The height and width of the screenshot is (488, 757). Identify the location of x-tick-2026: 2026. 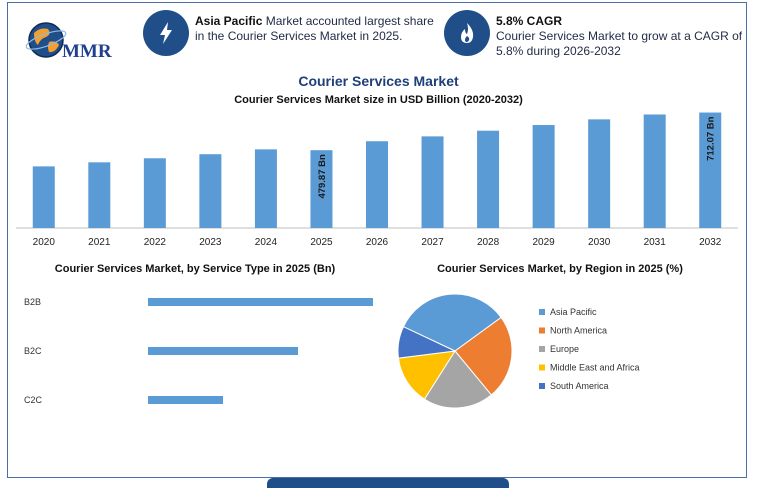
(377, 242).